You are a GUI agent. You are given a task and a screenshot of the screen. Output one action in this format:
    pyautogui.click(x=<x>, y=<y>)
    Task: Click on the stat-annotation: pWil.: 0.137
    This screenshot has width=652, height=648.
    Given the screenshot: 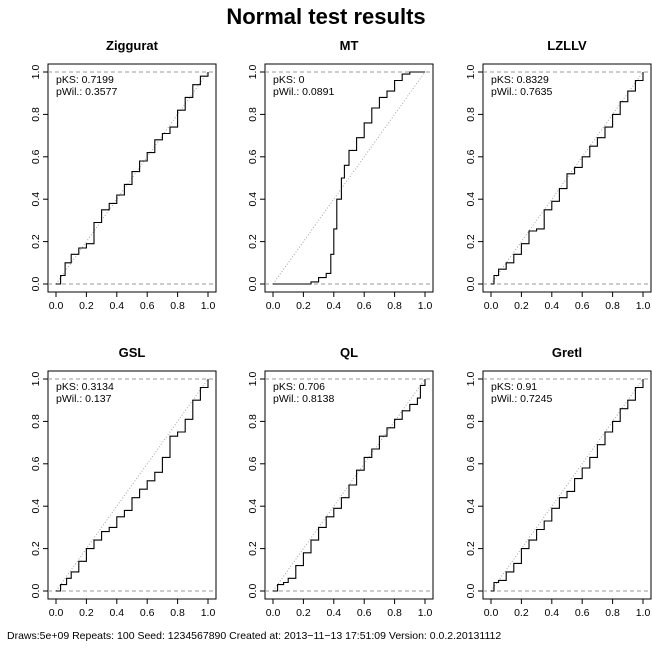 What is the action you would take?
    pyautogui.click(x=84, y=399)
    